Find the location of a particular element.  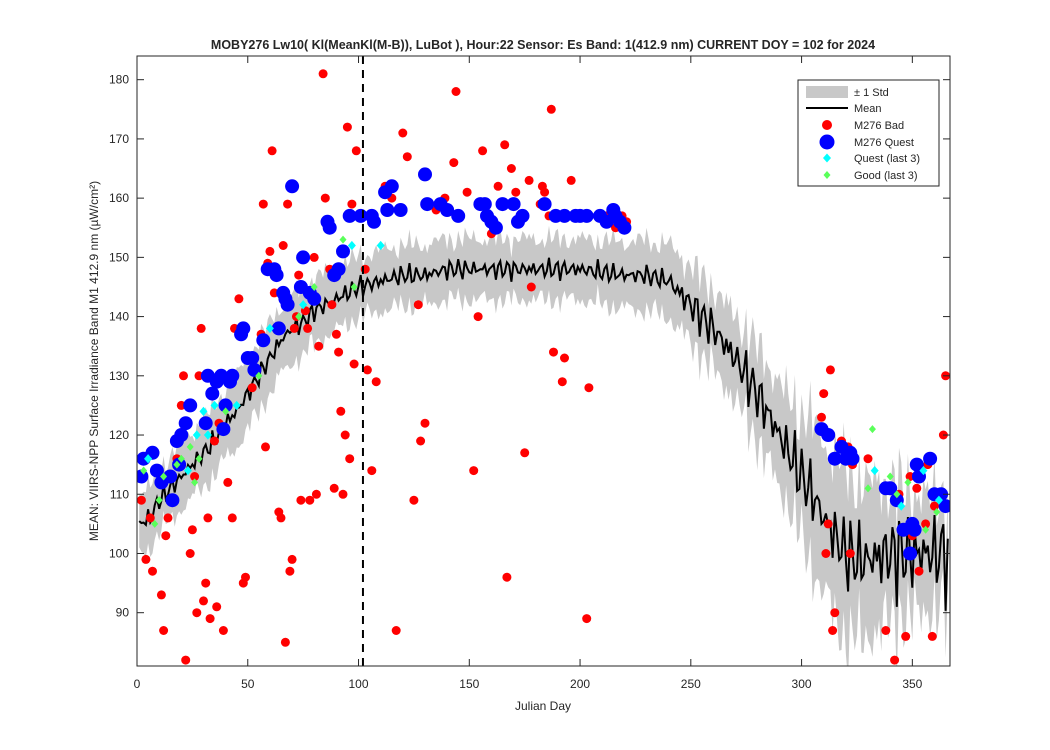

legend-box is located at coordinates (868, 133).